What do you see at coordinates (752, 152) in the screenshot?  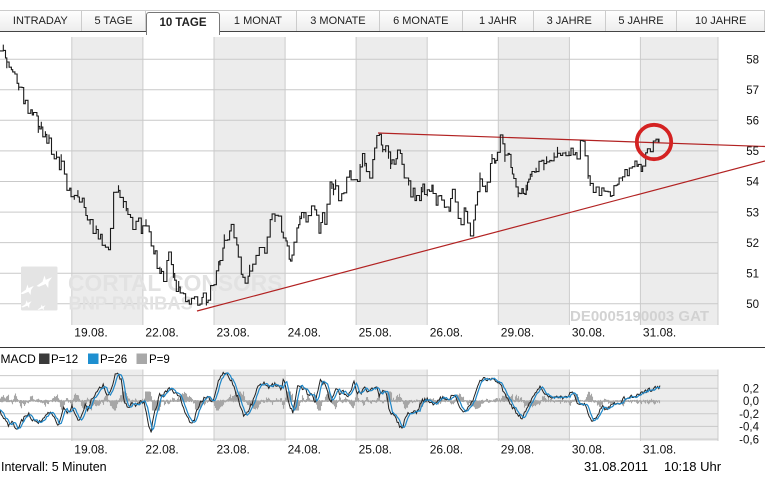 I see `svg-text: 55` at bounding box center [752, 152].